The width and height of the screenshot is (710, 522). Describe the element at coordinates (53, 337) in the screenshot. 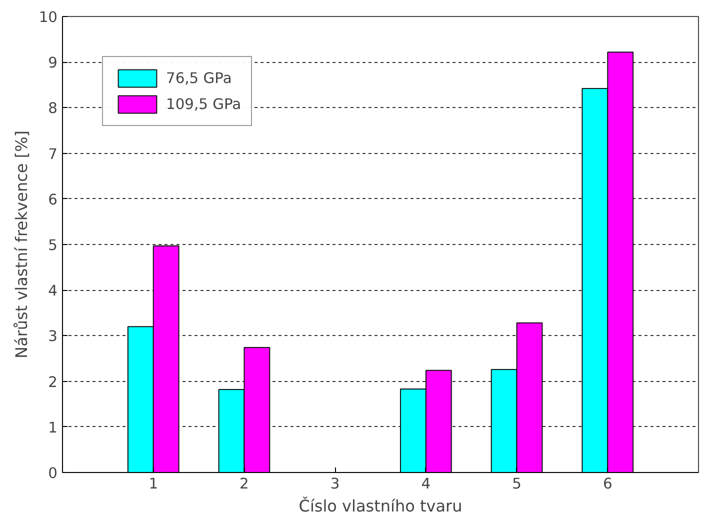

I see `y-tick-label: 3` at that location.